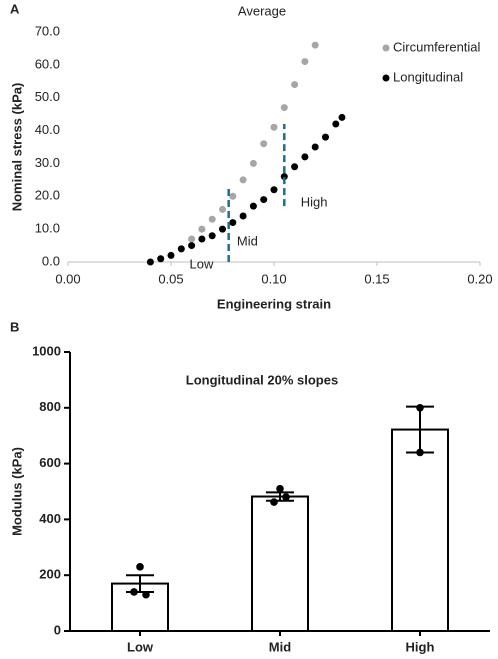 Image resolution: width=498 pixels, height=659 pixels. I want to click on panel-label: A, so click(15, 8).